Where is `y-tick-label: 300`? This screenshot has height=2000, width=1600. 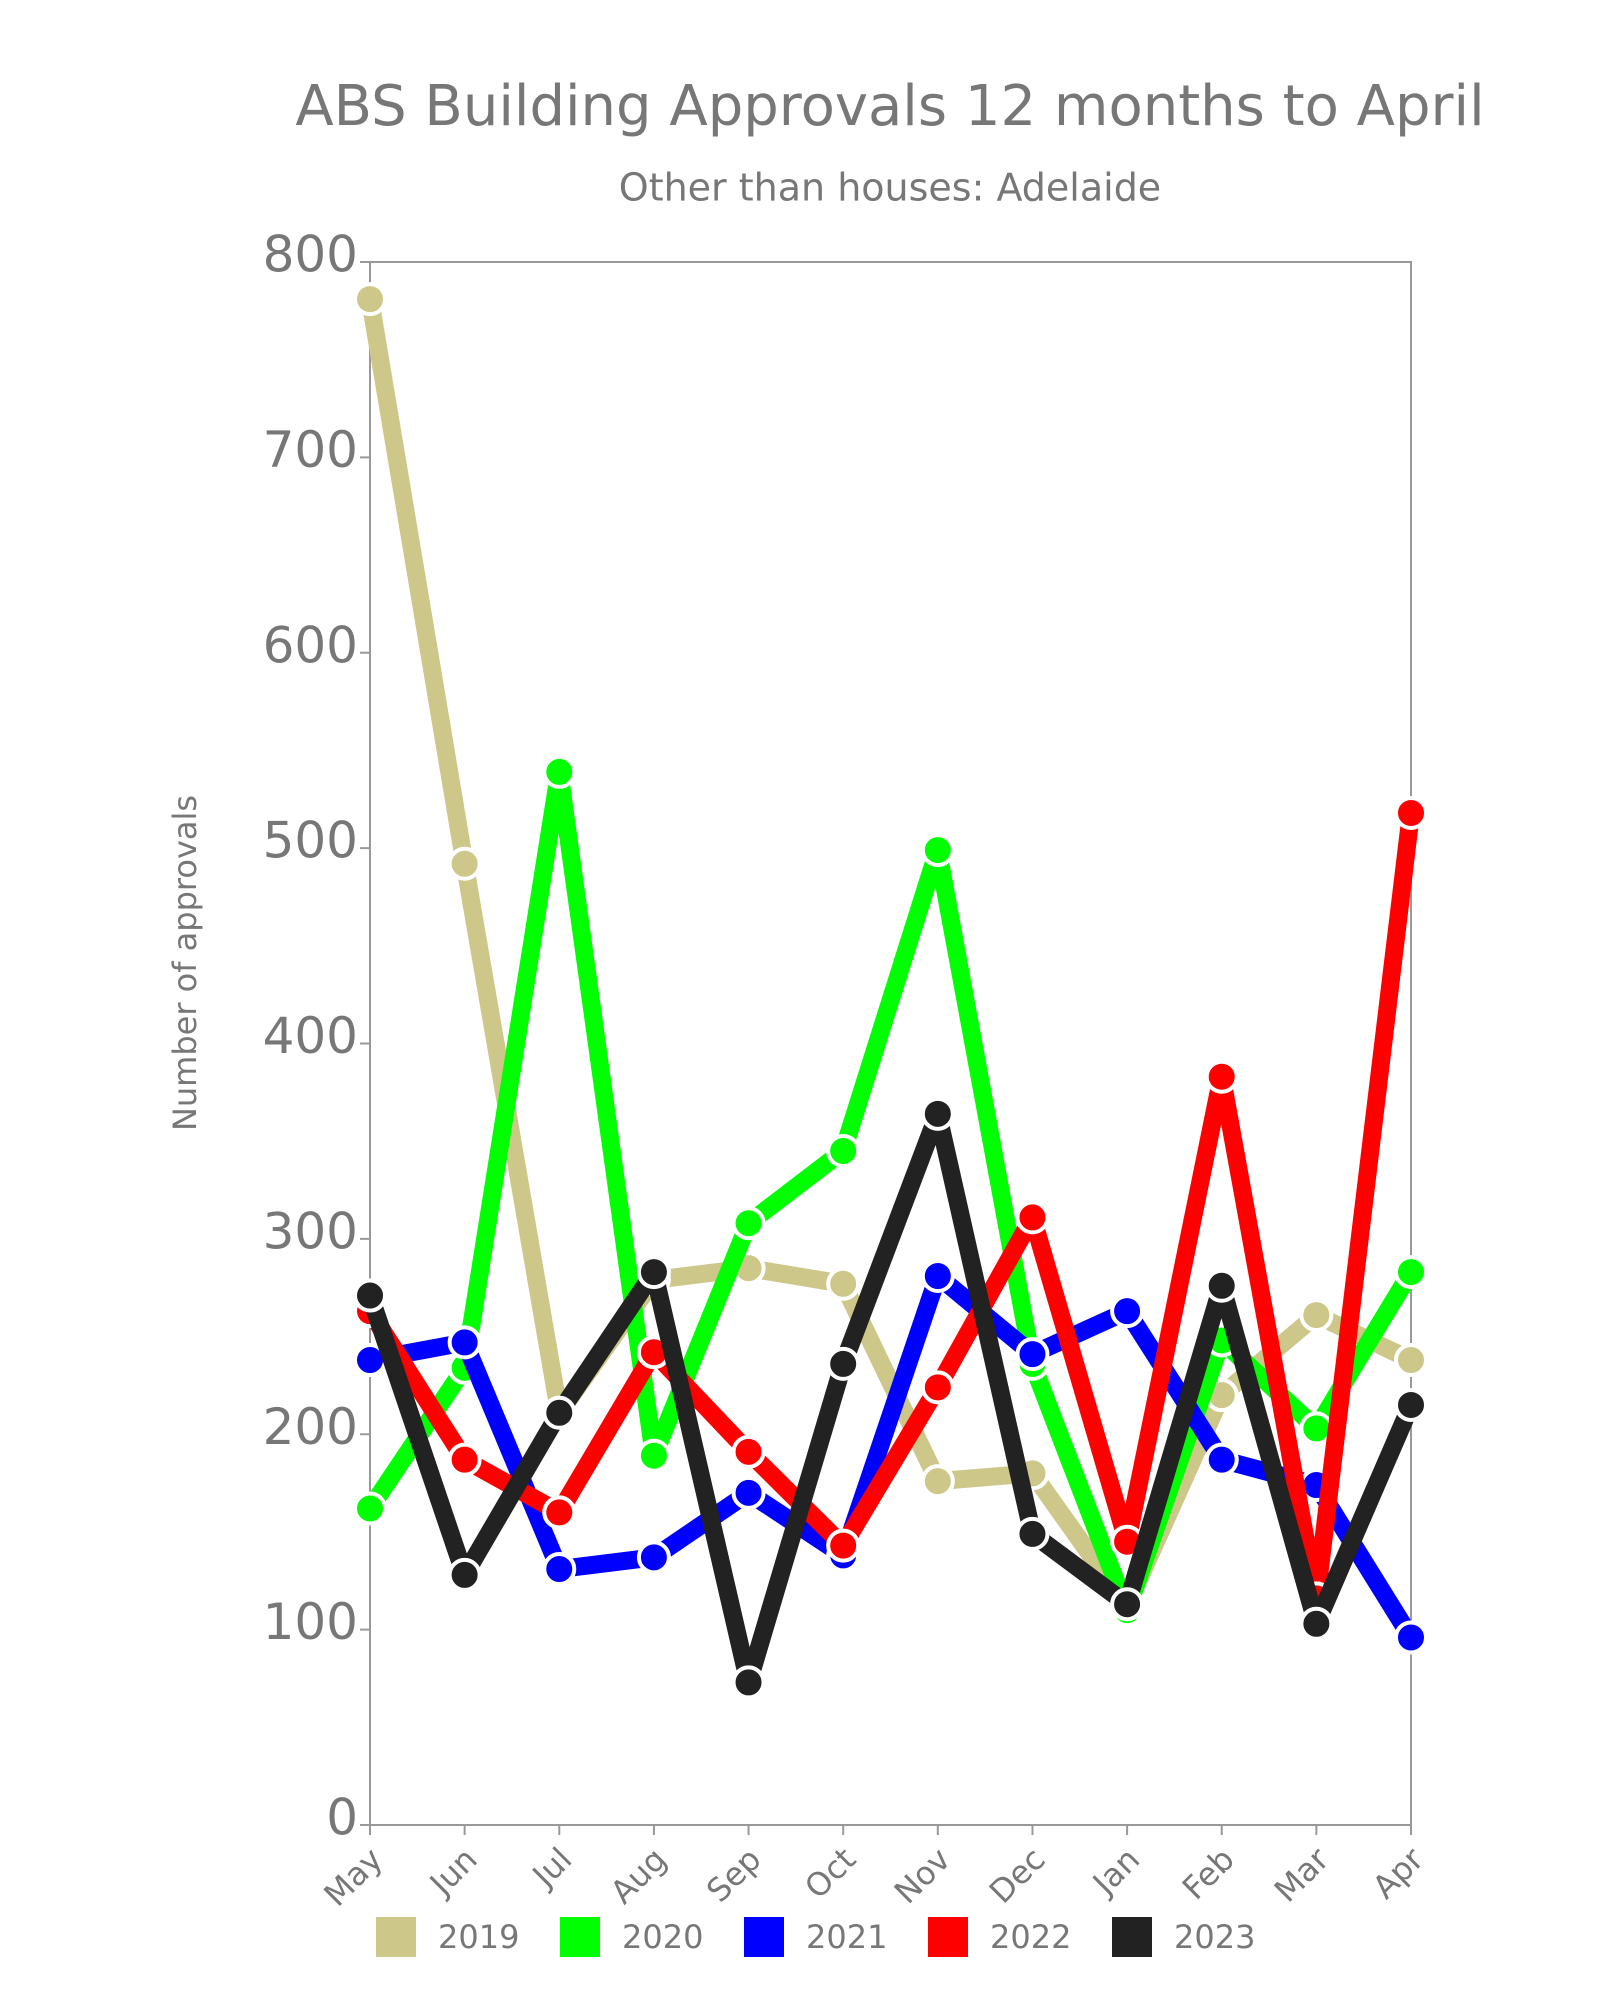 y-tick-label: 300 is located at coordinates (310, 1231).